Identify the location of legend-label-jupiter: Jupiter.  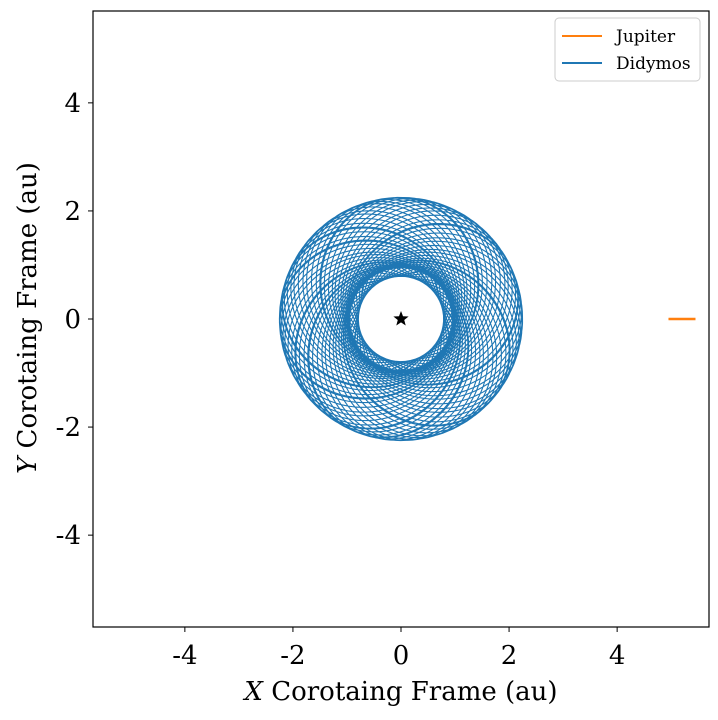
(645, 37).